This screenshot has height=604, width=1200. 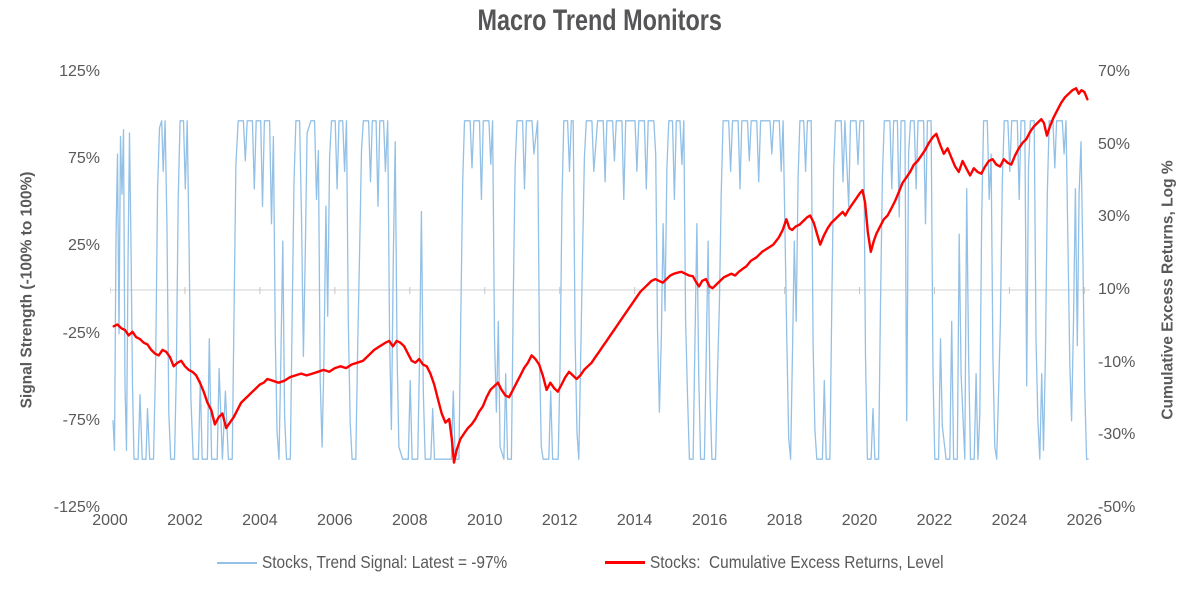 What do you see at coordinates (1084, 520) in the screenshot?
I see `x-axis-tick-label: 2026` at bounding box center [1084, 520].